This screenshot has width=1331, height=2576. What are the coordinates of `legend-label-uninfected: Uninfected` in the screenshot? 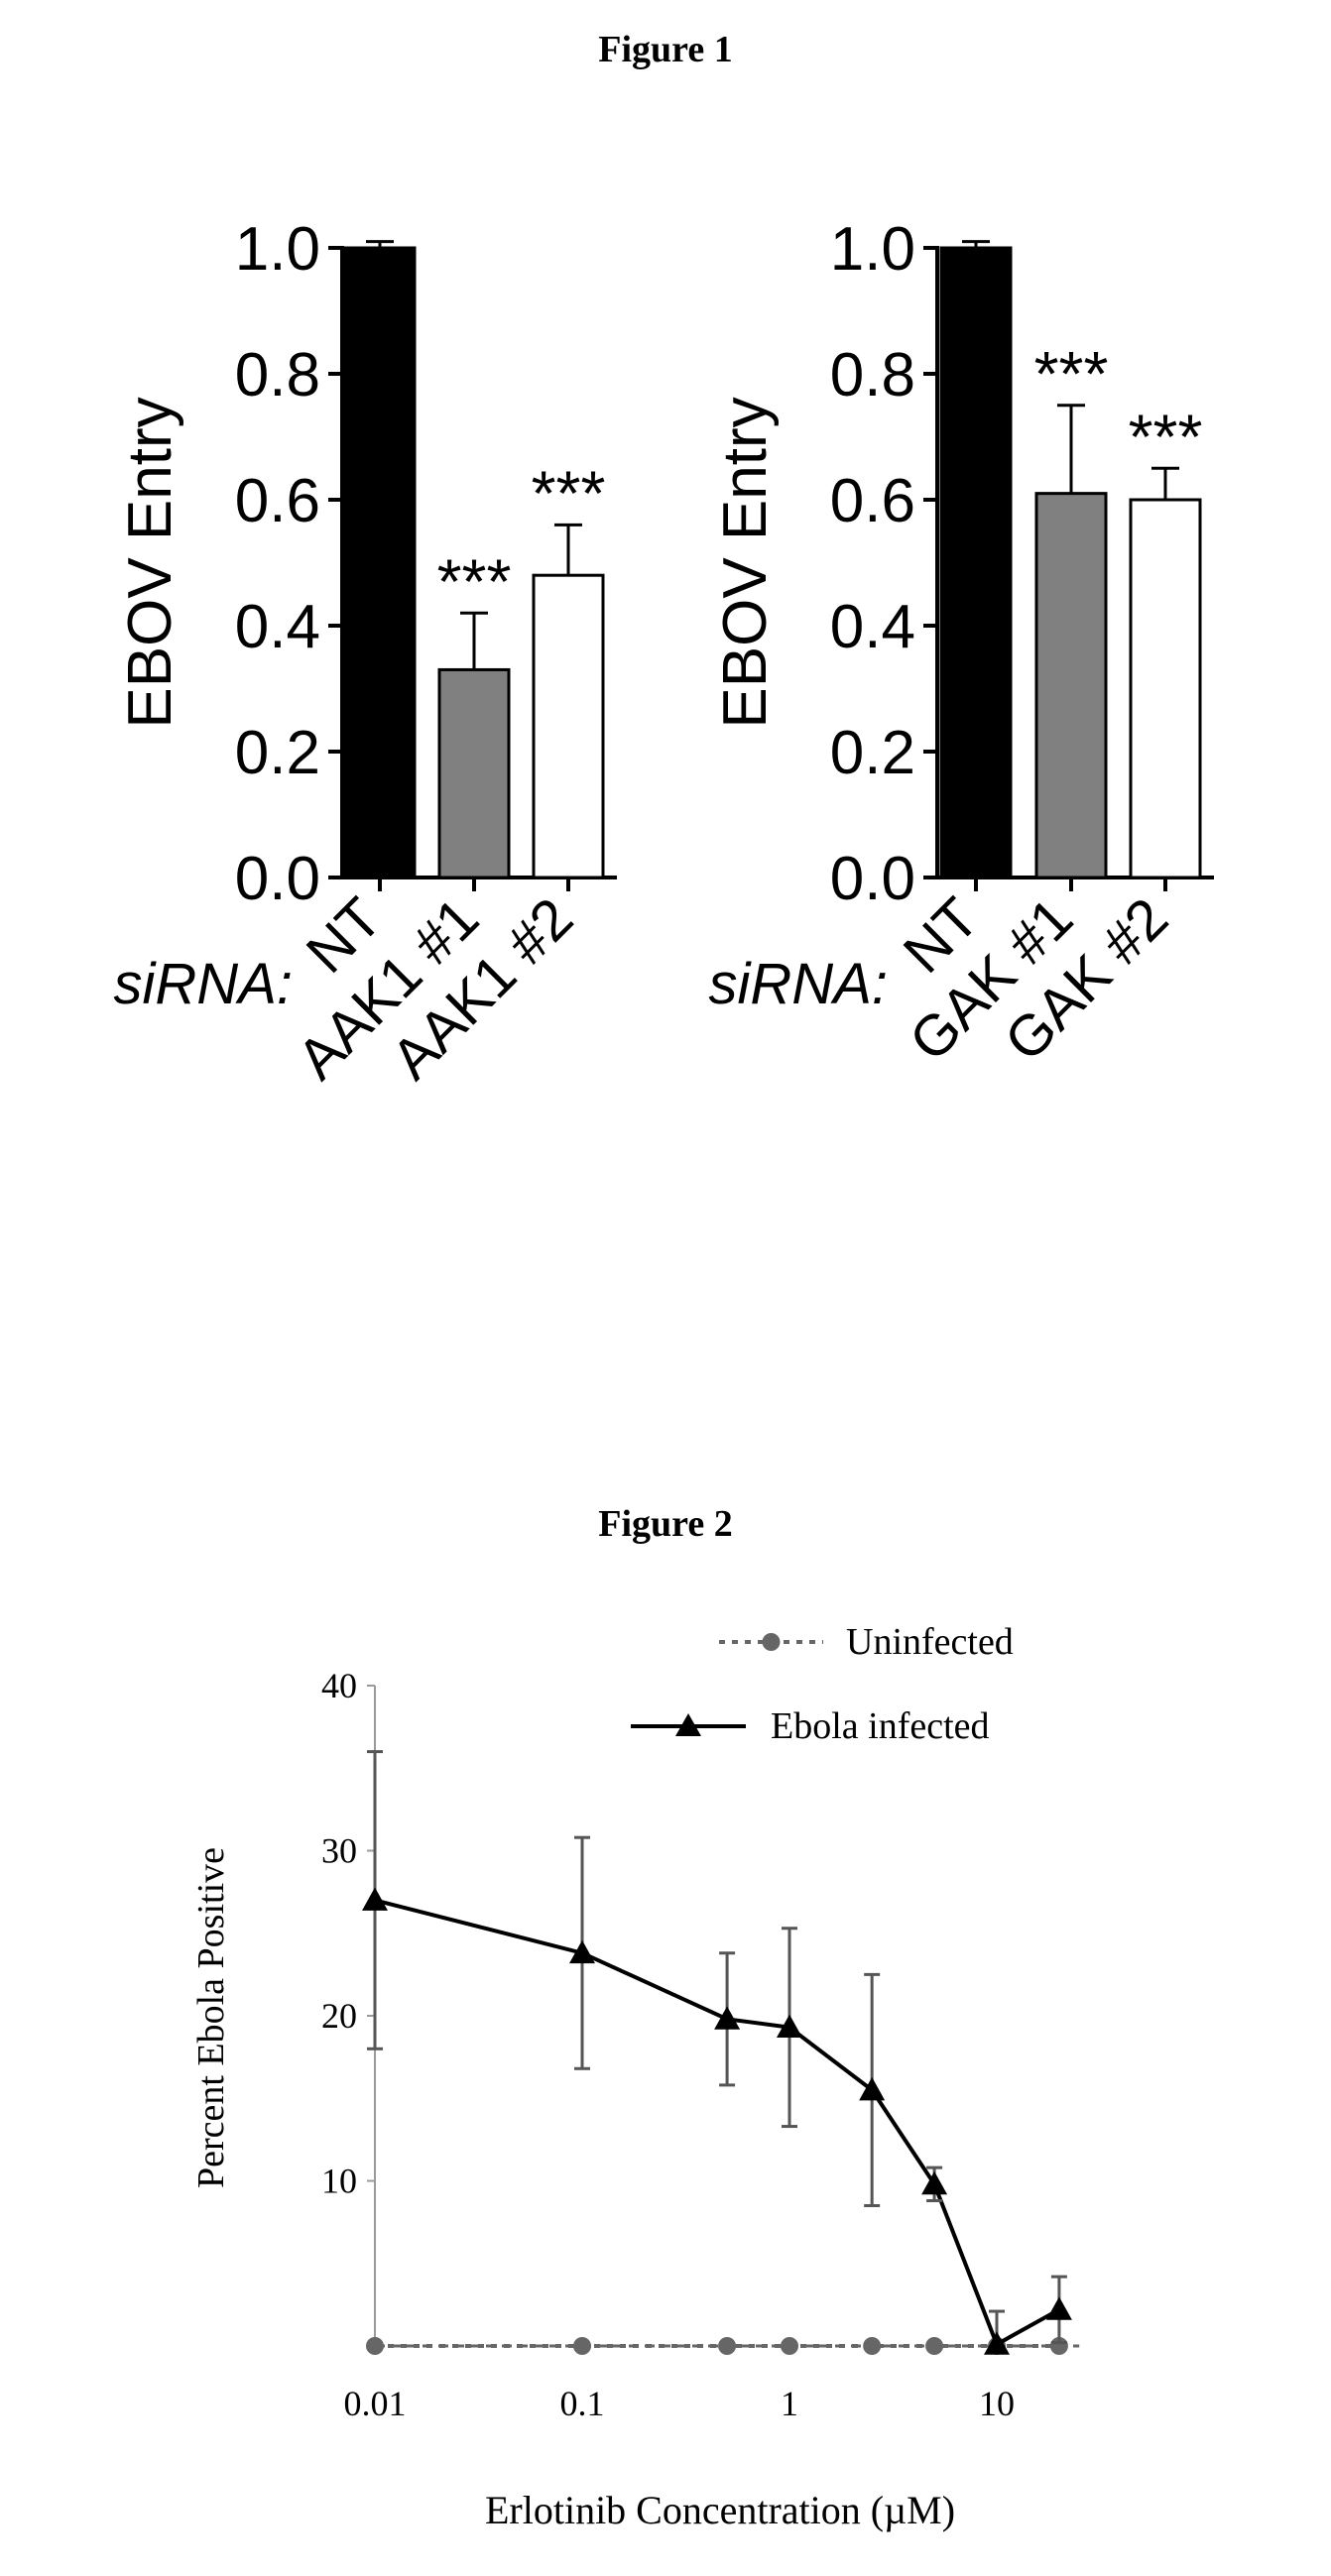 It's located at (930, 1642).